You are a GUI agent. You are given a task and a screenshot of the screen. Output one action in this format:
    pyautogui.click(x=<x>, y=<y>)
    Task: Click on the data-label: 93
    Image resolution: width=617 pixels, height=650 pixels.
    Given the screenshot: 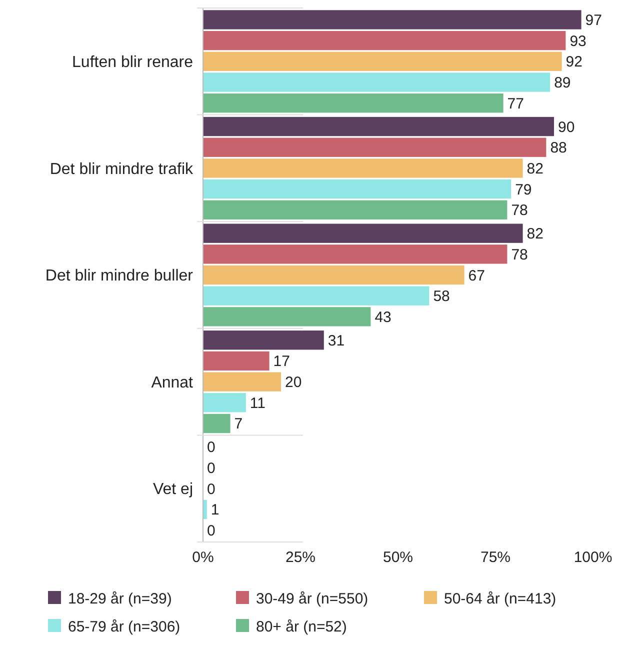 What is the action you would take?
    pyautogui.click(x=578, y=41)
    